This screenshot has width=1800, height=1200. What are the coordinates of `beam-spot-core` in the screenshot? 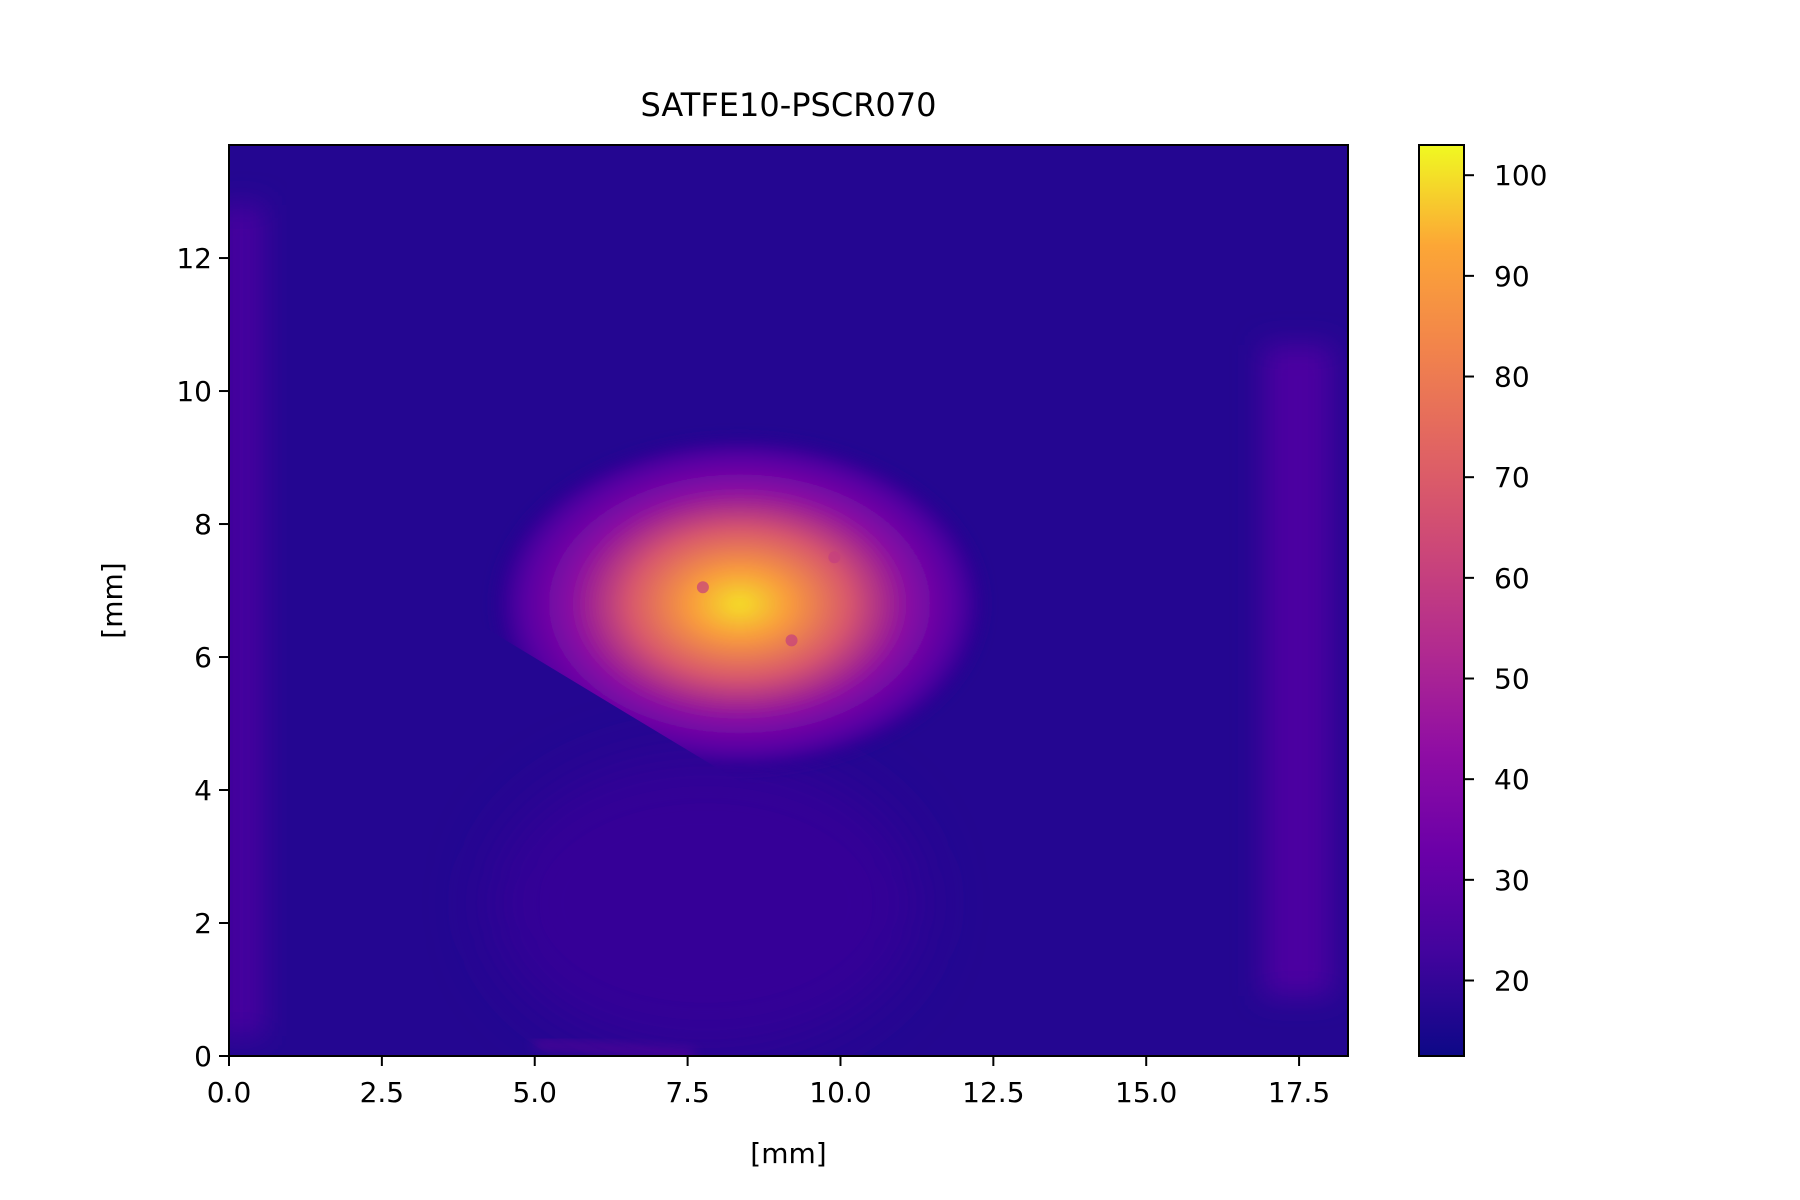 It's located at (739, 604).